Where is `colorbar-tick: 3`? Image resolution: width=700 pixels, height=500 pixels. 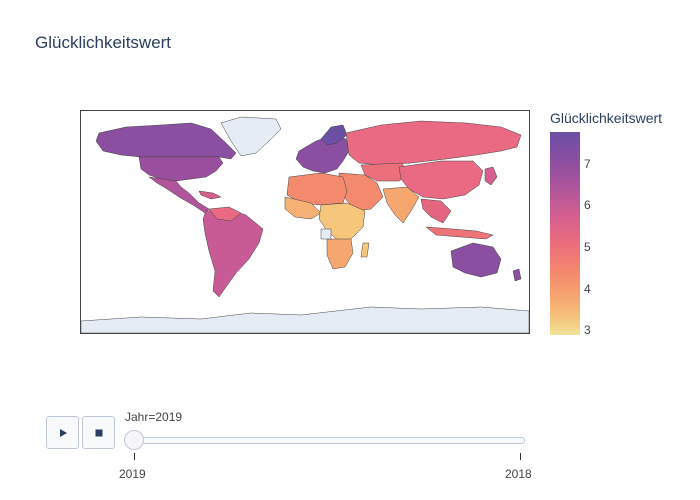
colorbar-tick: 3 is located at coordinates (587, 330).